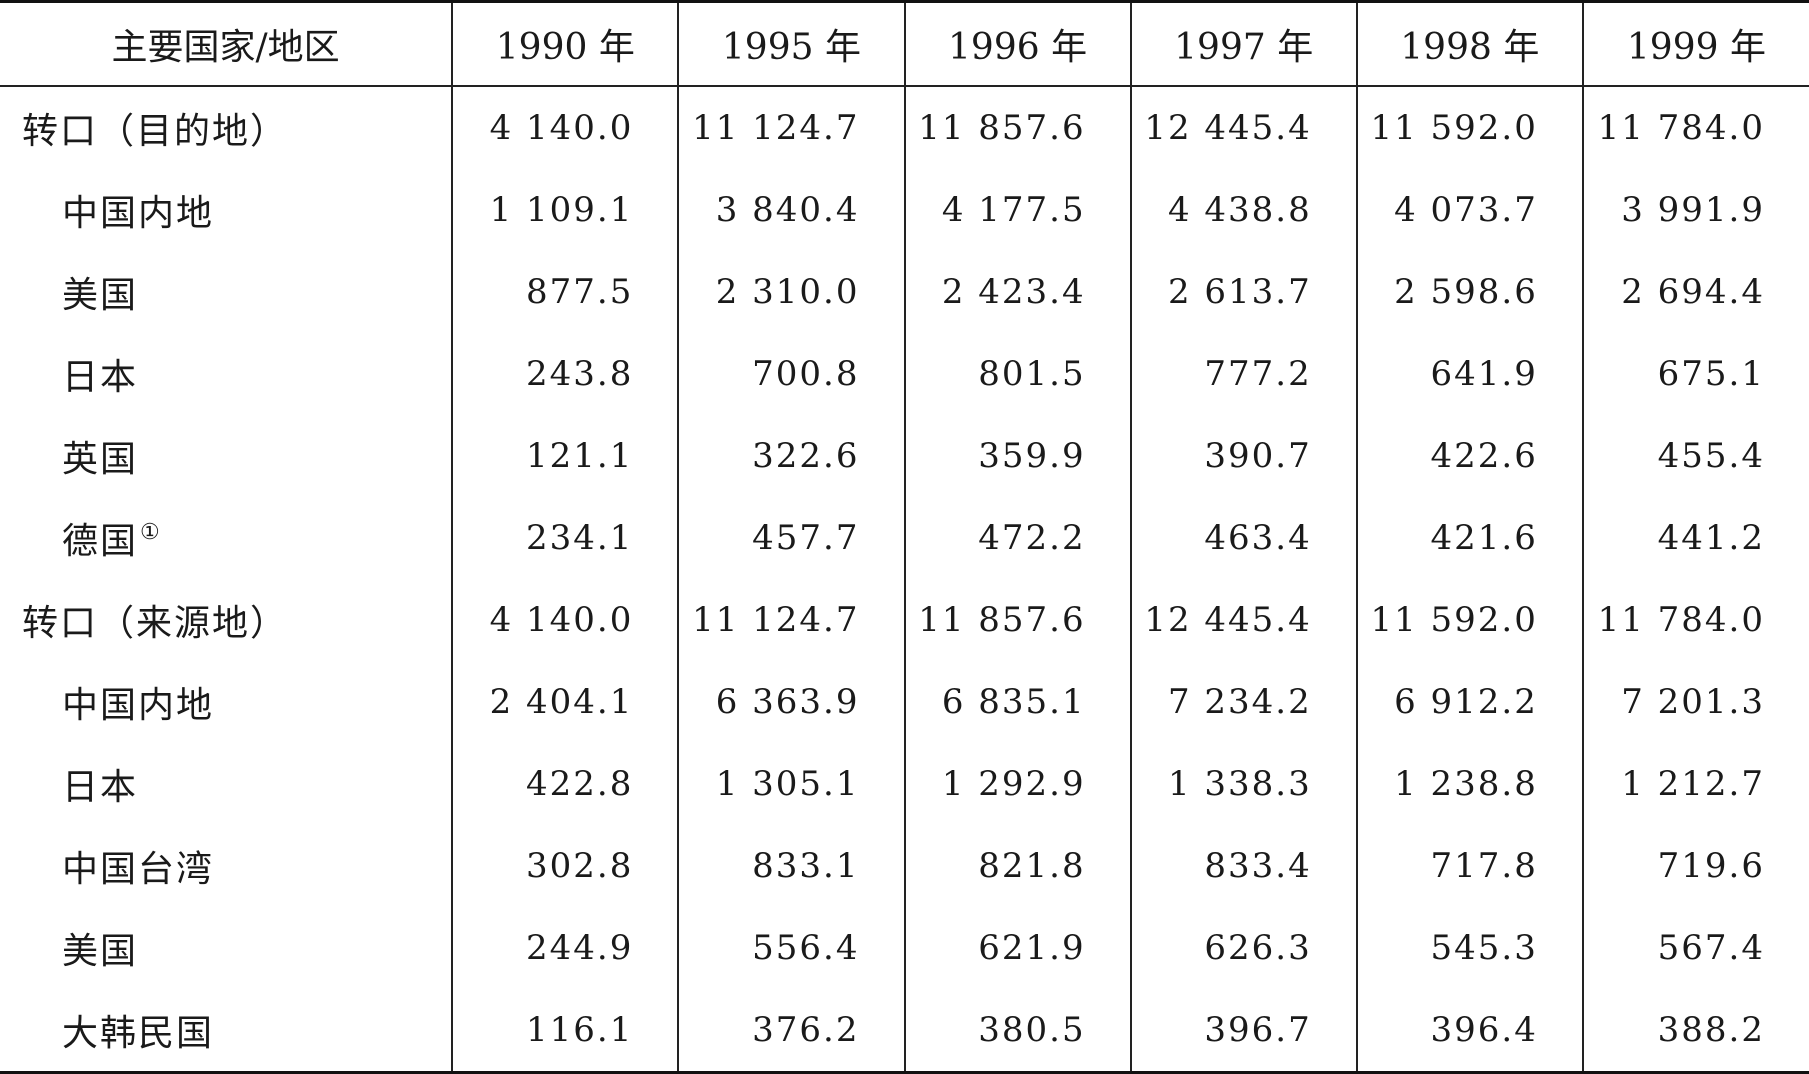  Describe the element at coordinates (100, 459) in the screenshot. I see `row-label: 英国` at that location.